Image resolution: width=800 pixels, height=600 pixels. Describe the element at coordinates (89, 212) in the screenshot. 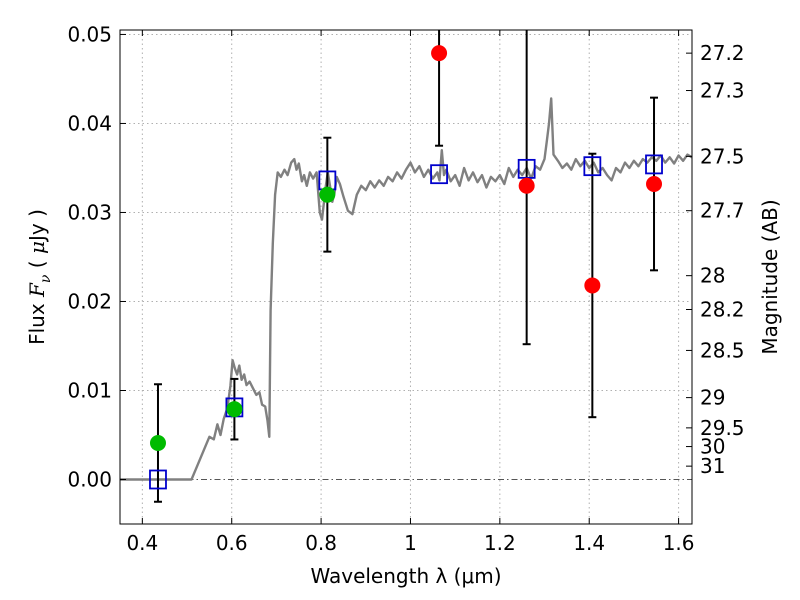

I see `y-tick-label: 0.03` at that location.